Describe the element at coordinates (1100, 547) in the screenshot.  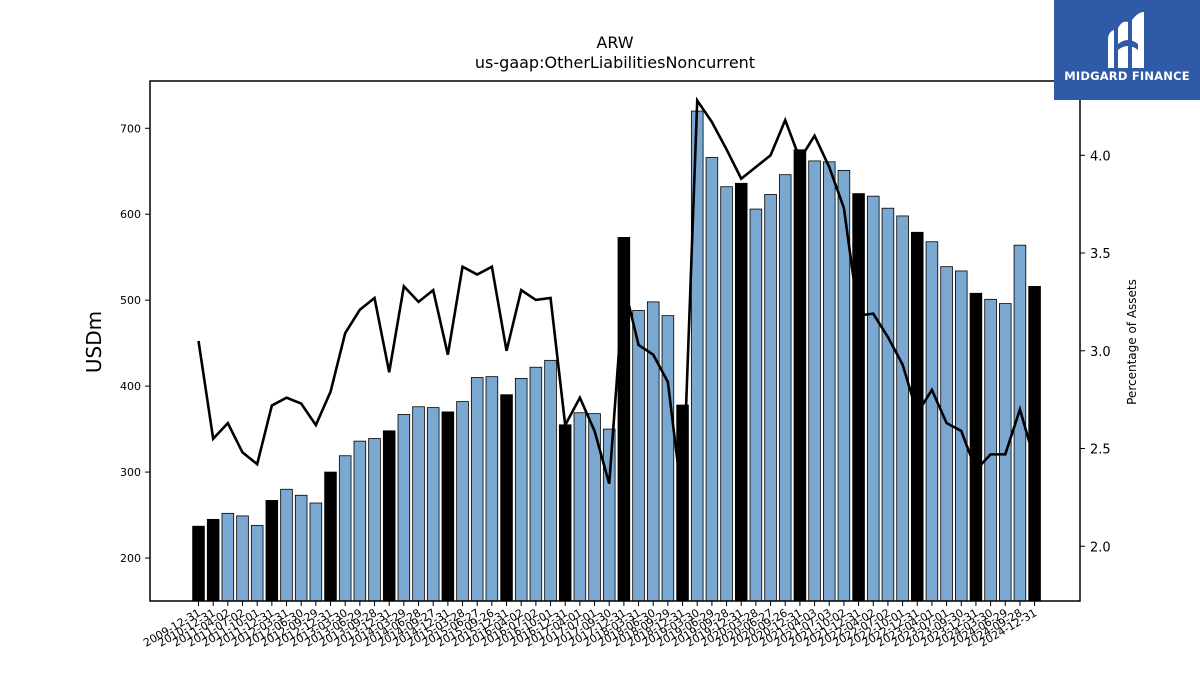
I see `y2-tick-label: 2.0` at that location.